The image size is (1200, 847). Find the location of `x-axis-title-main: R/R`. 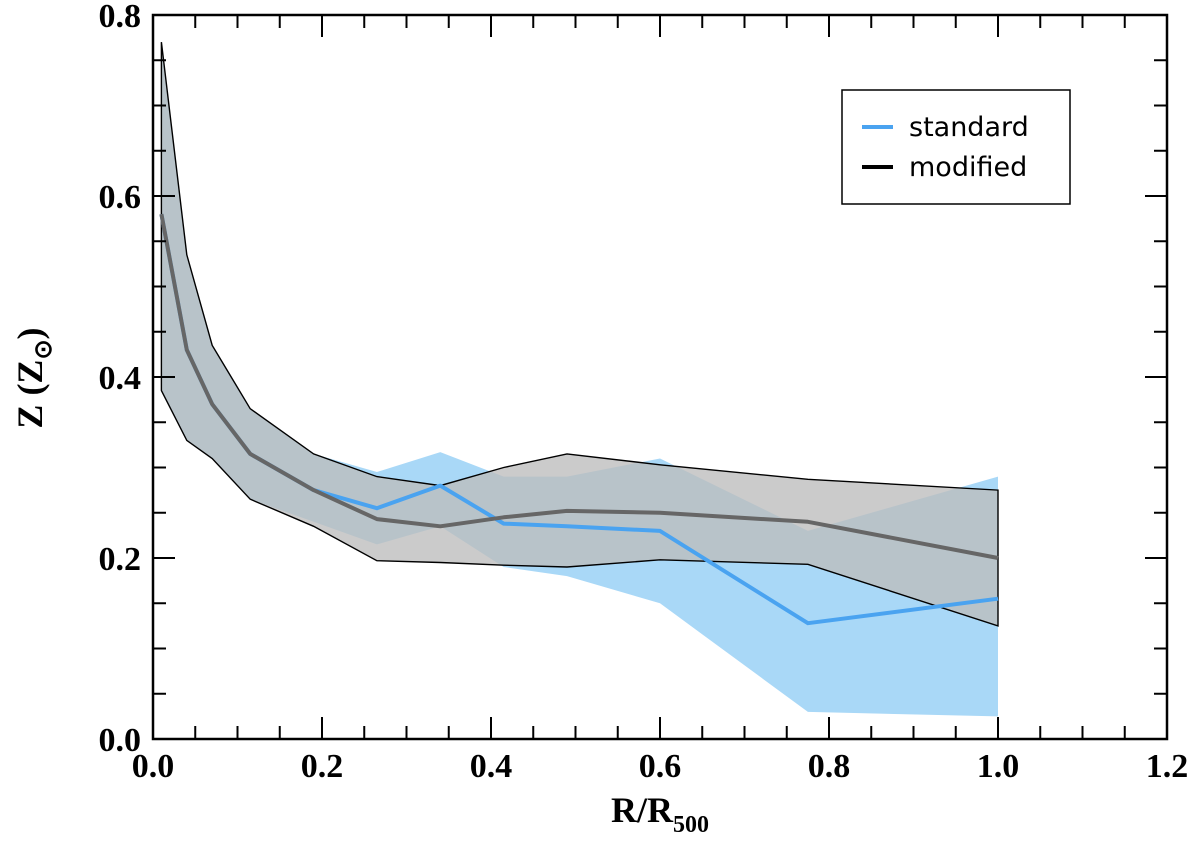

x-axis-title-main: R/R is located at coordinates (642, 810).